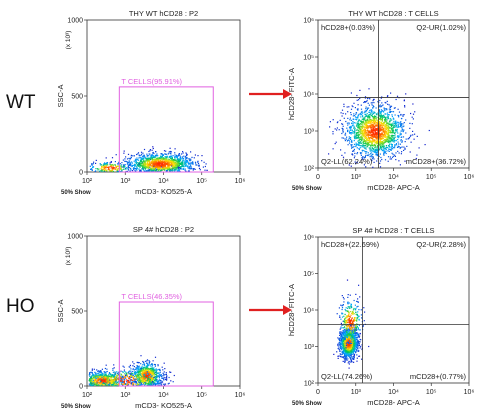 This screenshot has height=417, width=482. Describe the element at coordinates (163, 405) in the screenshot. I see `x-axis-label: mCD3- KO525-A` at that location.